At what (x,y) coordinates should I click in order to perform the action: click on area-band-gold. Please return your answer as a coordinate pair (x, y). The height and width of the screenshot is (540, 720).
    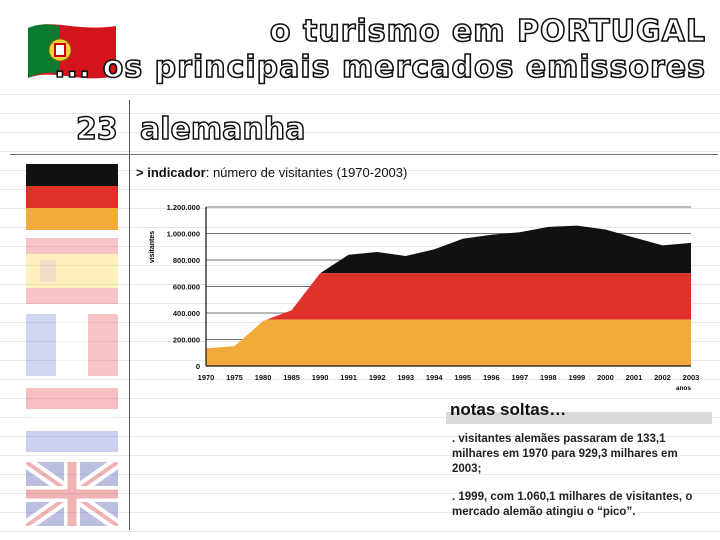
    Looking at the image, I should click on (448, 342).